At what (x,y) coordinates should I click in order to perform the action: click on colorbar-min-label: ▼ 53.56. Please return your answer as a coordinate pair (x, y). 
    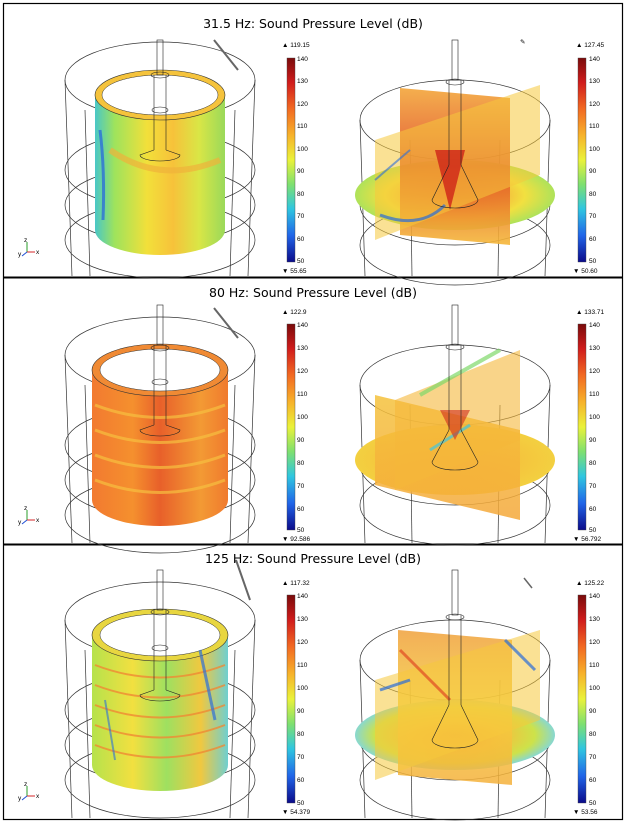
    Looking at the image, I should click on (585, 812).